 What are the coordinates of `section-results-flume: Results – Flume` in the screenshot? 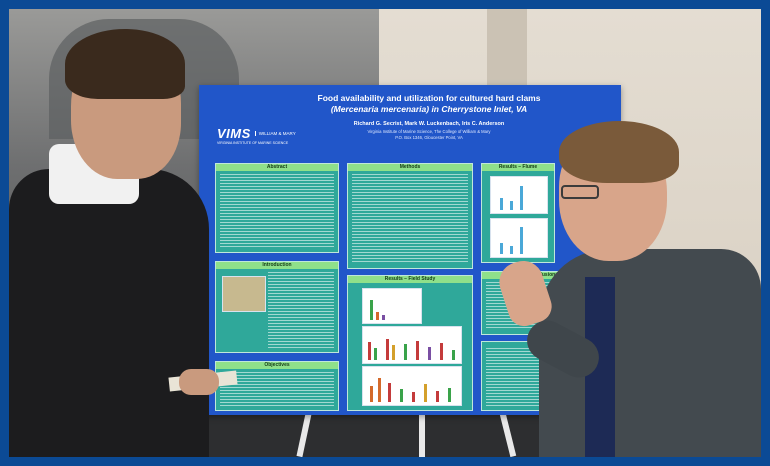 It's located at (518, 213).